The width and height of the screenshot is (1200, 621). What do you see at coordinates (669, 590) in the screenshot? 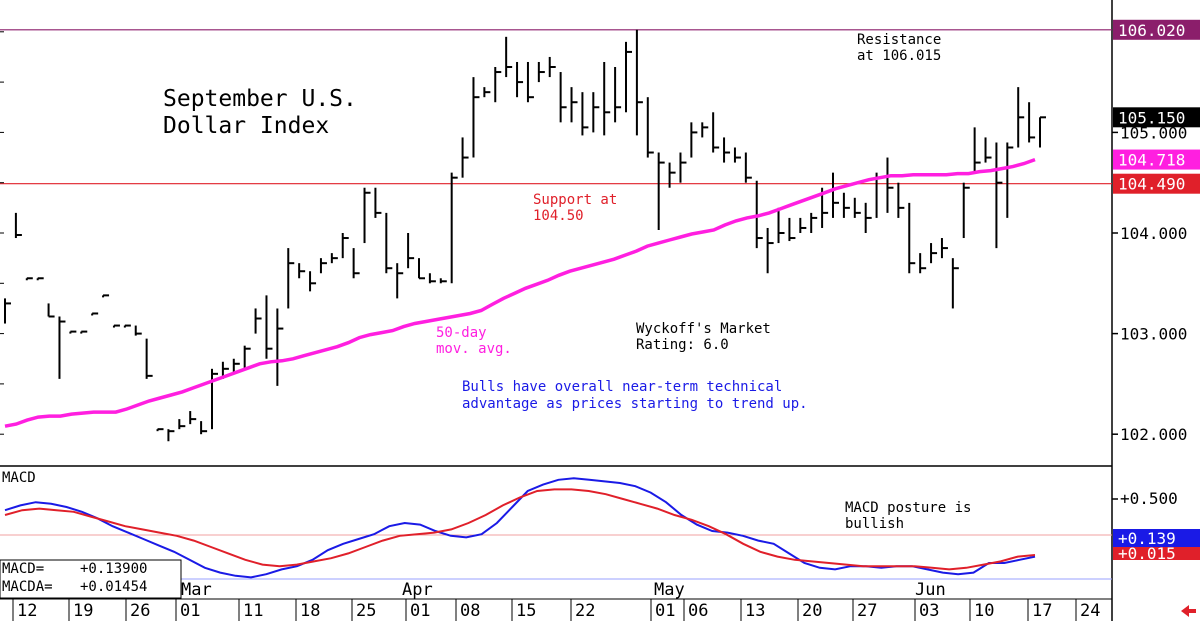
I see `month-label: May` at bounding box center [669, 590].